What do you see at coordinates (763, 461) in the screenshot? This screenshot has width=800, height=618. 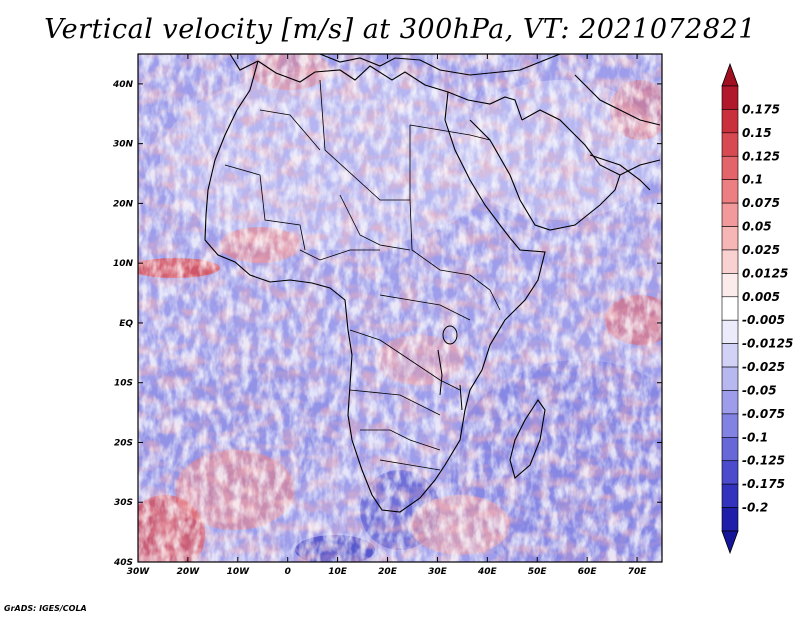 I see `colorbar-label: -0.125` at bounding box center [763, 461].